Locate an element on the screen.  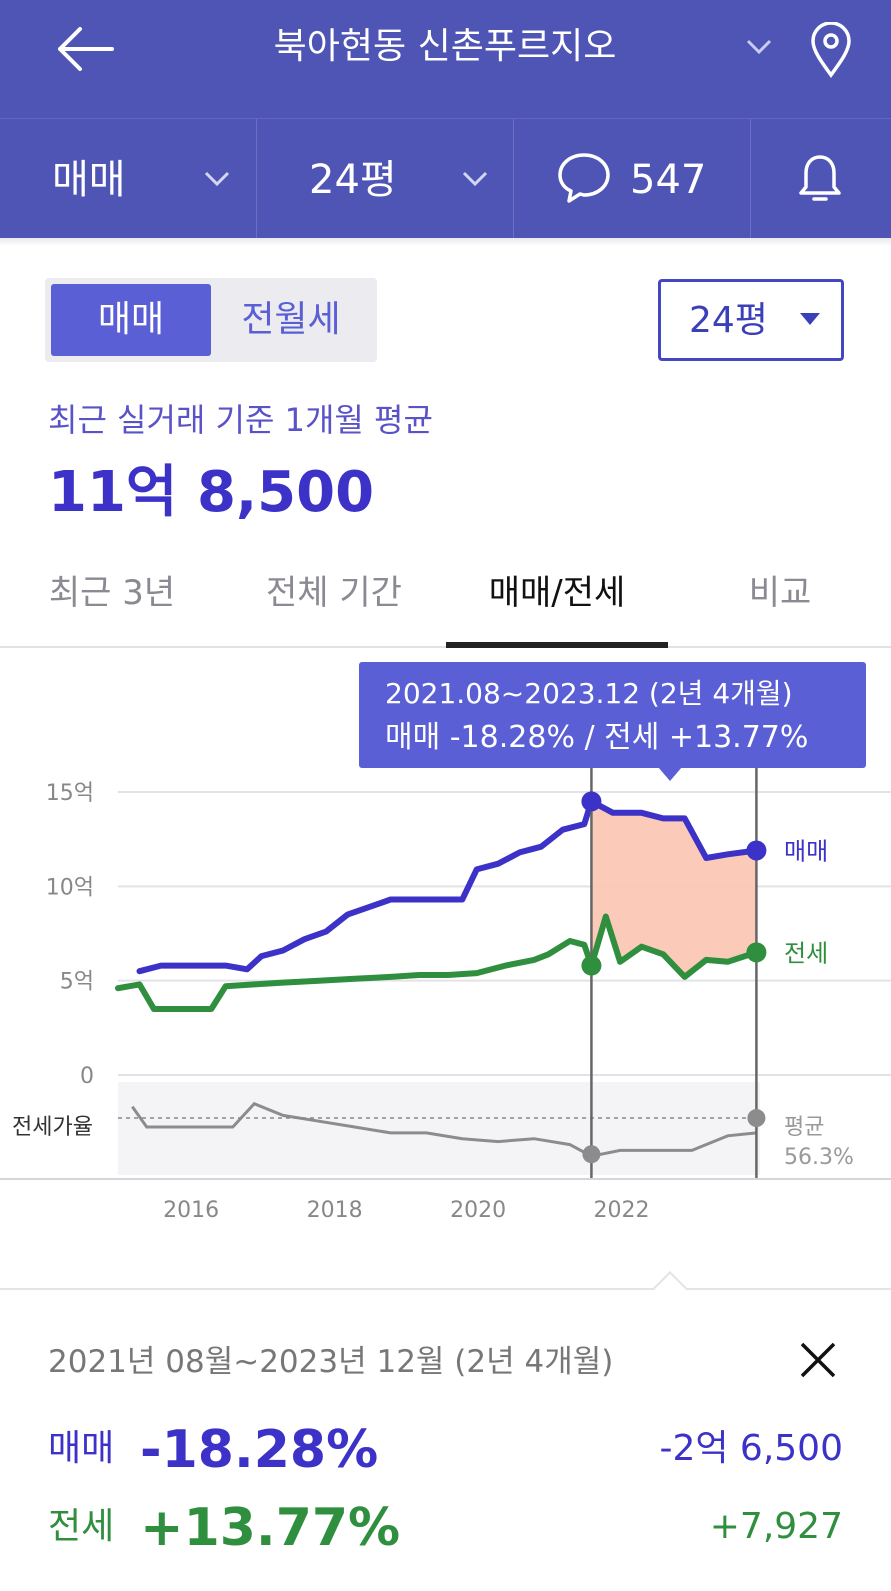
close-icon is located at coordinates (818, 1360).